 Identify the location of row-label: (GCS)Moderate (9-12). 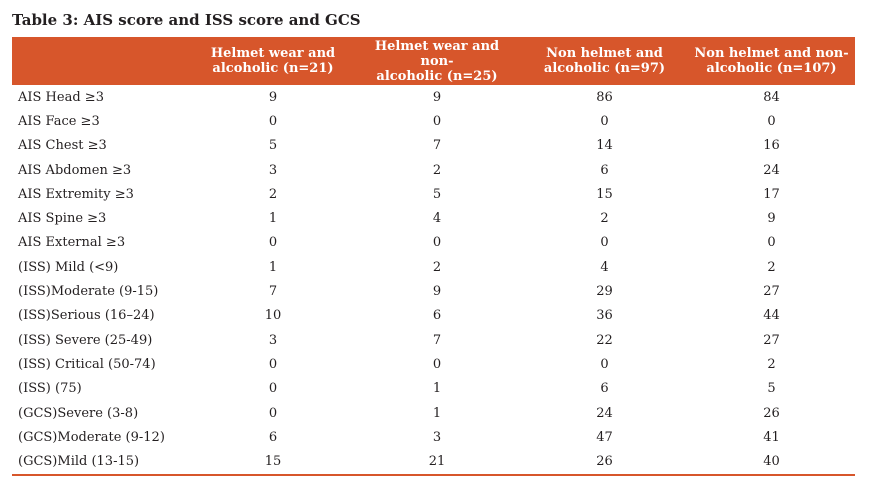
(91, 437).